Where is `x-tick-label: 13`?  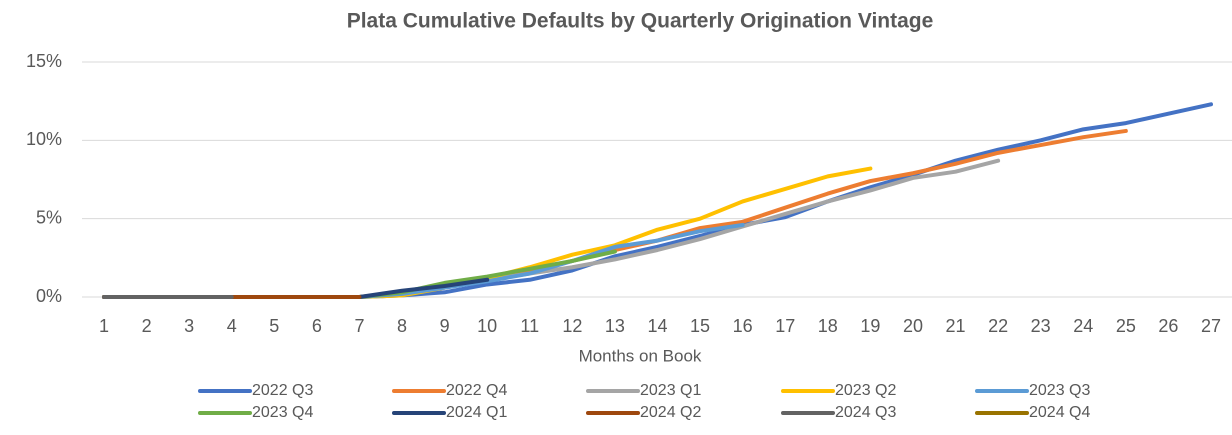
x-tick-label: 13 is located at coordinates (615, 326).